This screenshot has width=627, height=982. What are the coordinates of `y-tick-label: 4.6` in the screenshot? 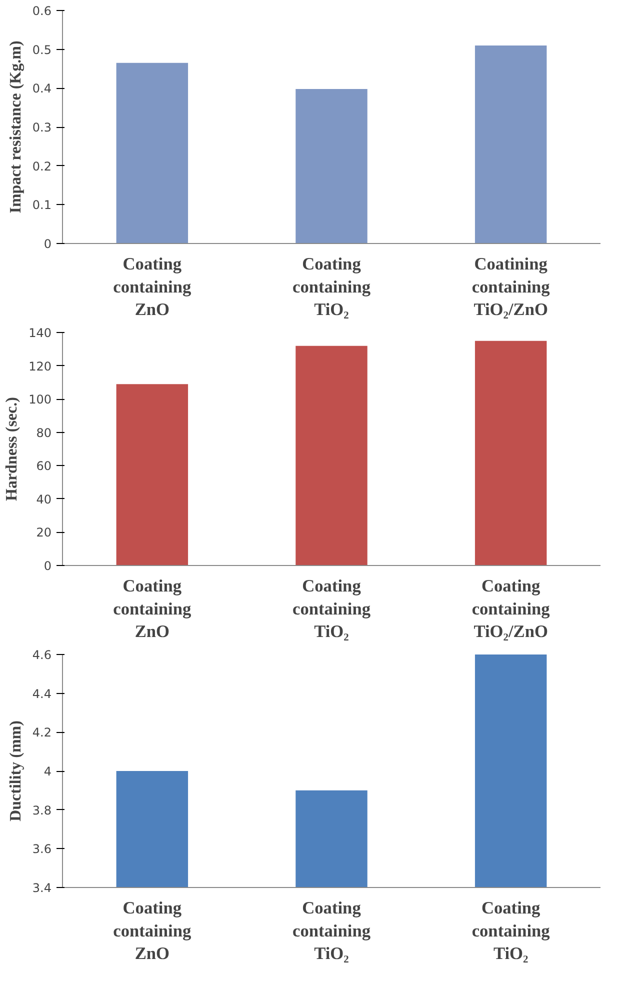 It's located at (42, 655).